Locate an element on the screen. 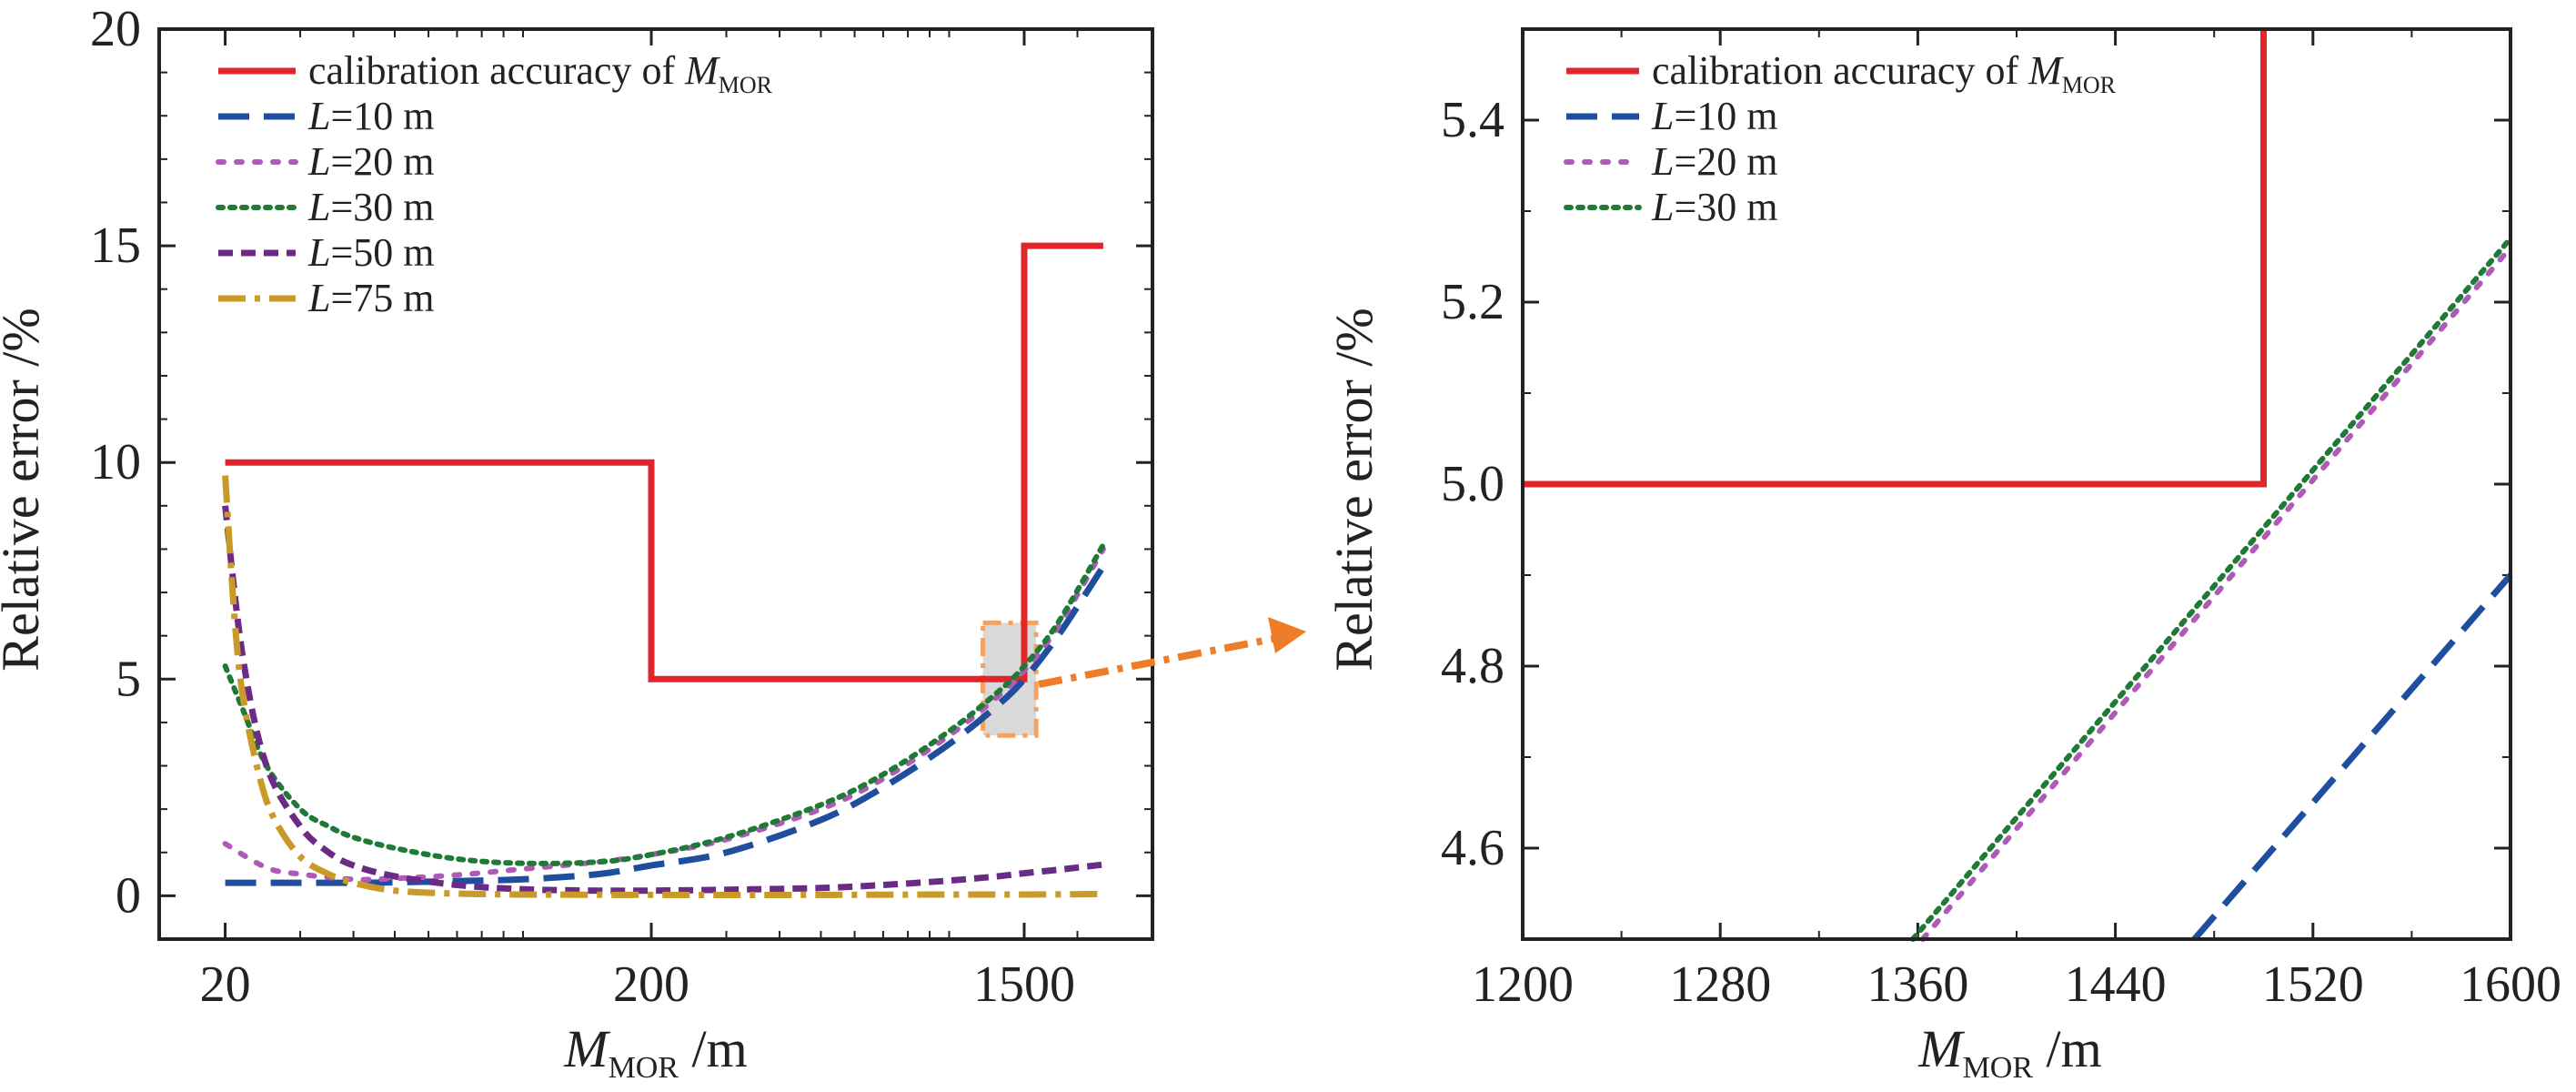 The image size is (2576, 1092). left-x-axis-label: MMOR /m is located at coordinates (655, 1052).